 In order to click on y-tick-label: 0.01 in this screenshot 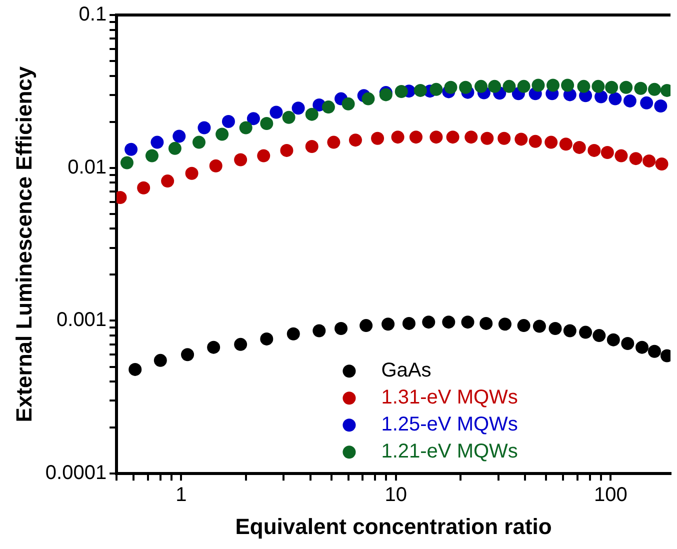, I will do `click(87, 167)`.